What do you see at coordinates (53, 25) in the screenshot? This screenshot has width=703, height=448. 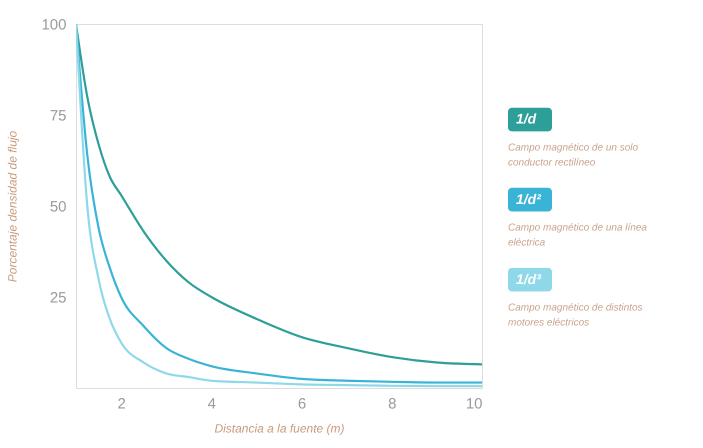 I see `y-tick-label: 100` at bounding box center [53, 25].